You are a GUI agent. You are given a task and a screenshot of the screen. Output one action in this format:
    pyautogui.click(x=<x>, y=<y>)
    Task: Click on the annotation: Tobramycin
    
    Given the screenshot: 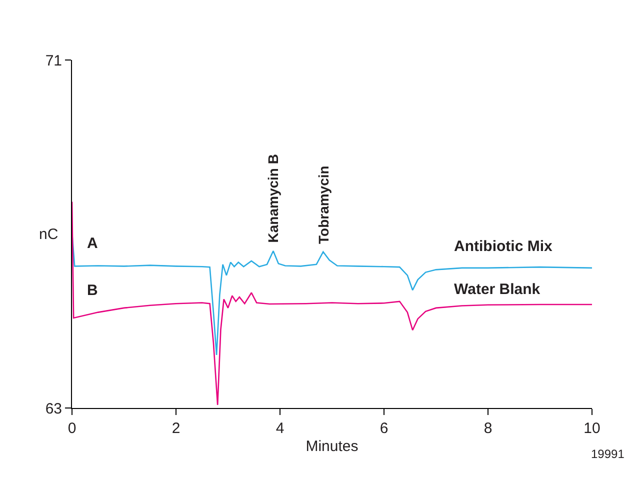 What is the action you would take?
    pyautogui.click(x=323, y=205)
    